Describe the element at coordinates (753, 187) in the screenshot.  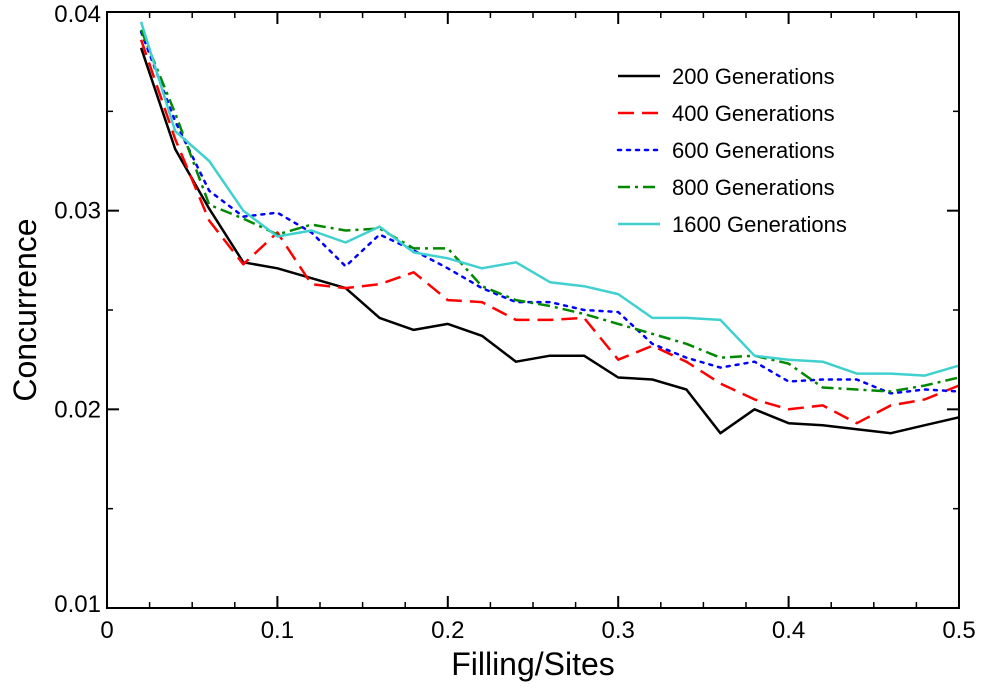
I see `legend-label-4: 800 Generations` at that location.